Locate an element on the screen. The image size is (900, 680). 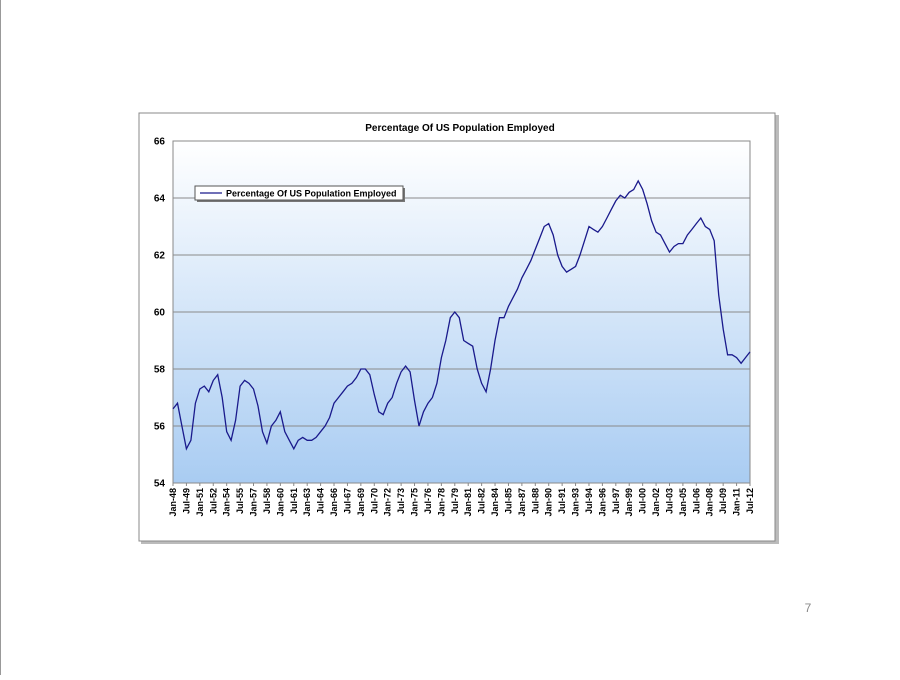
x-tick-label: Jul-73 is located at coordinates (401, 501).